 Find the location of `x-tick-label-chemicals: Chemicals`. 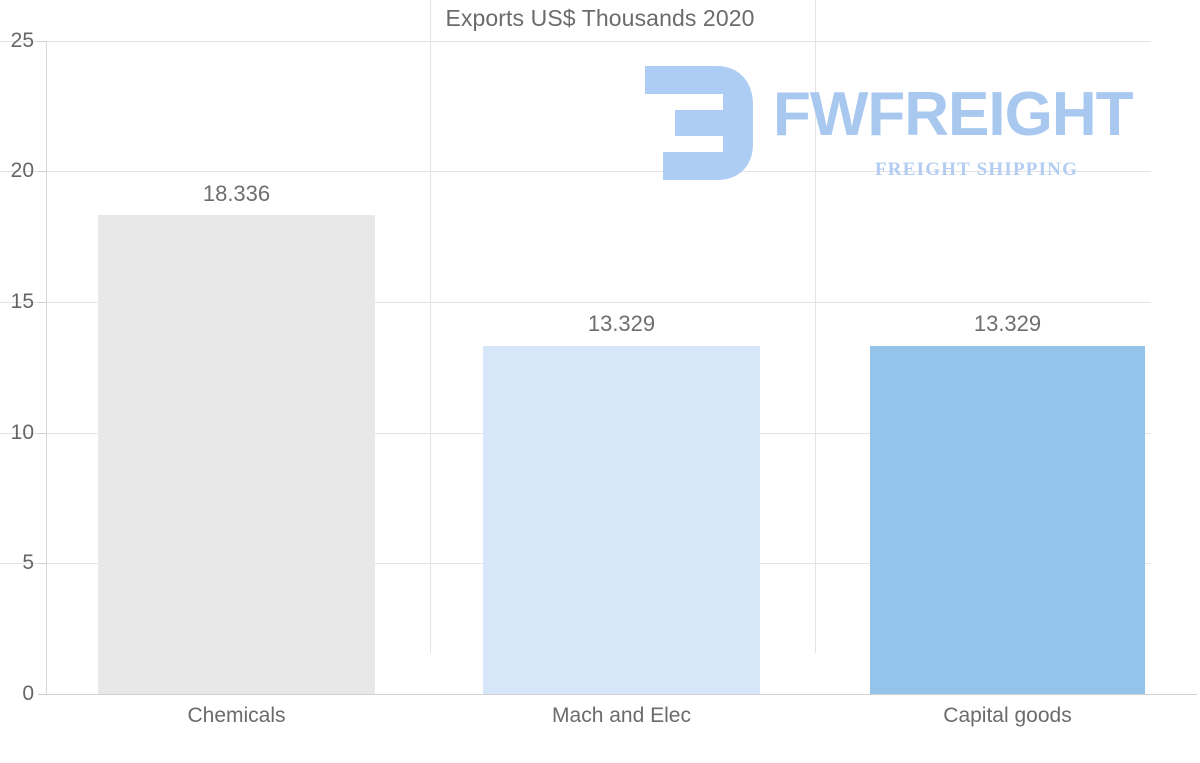

x-tick-label-chemicals: Chemicals is located at coordinates (236, 715).